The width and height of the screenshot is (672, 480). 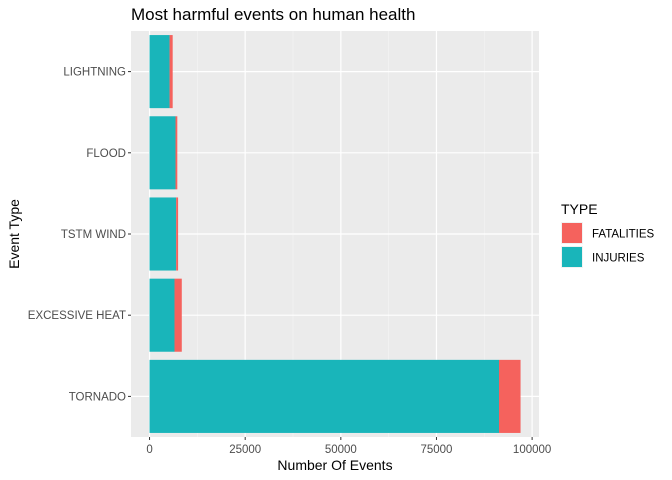 What do you see at coordinates (341, 450) in the screenshot?
I see `x-tick-label: 50000` at bounding box center [341, 450].